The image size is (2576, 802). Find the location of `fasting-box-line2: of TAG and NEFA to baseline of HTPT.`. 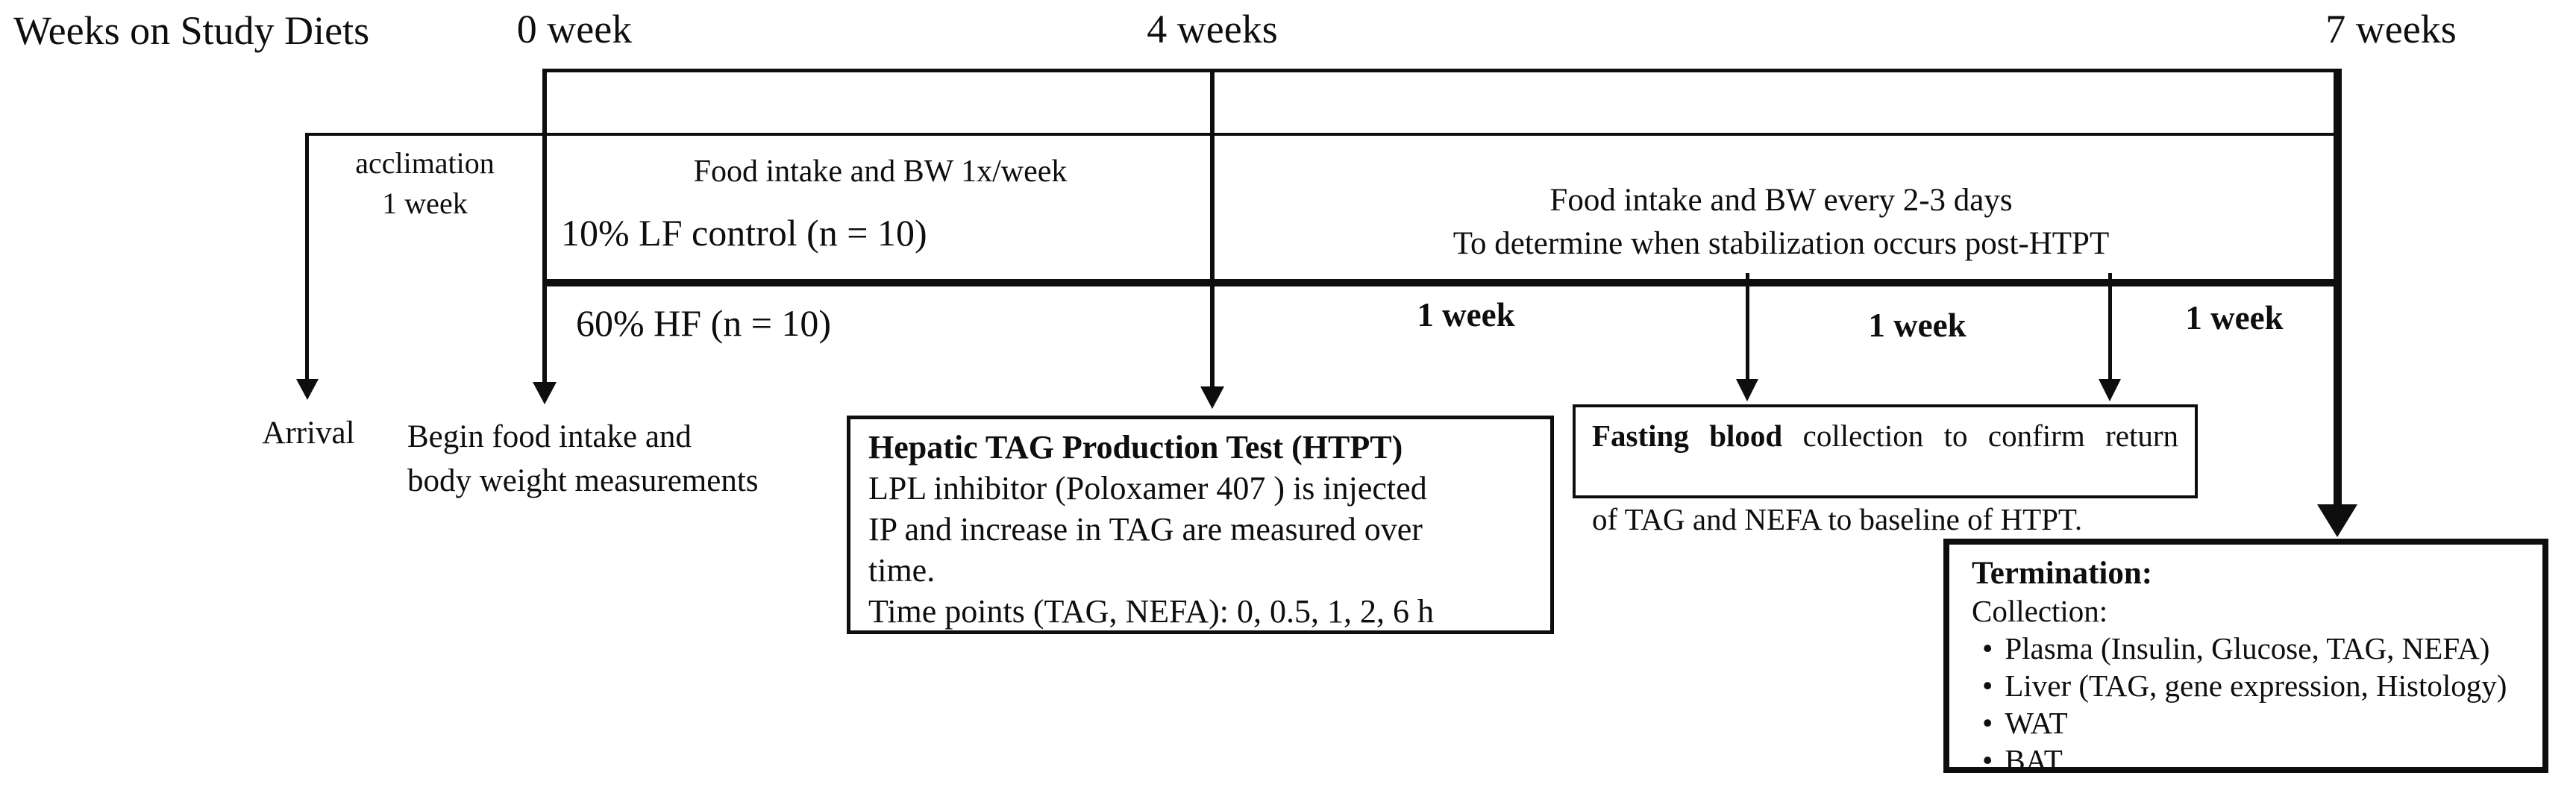

fasting-box-line2: of TAG and NEFA to baseline of HTPT. is located at coordinates (1837, 519).